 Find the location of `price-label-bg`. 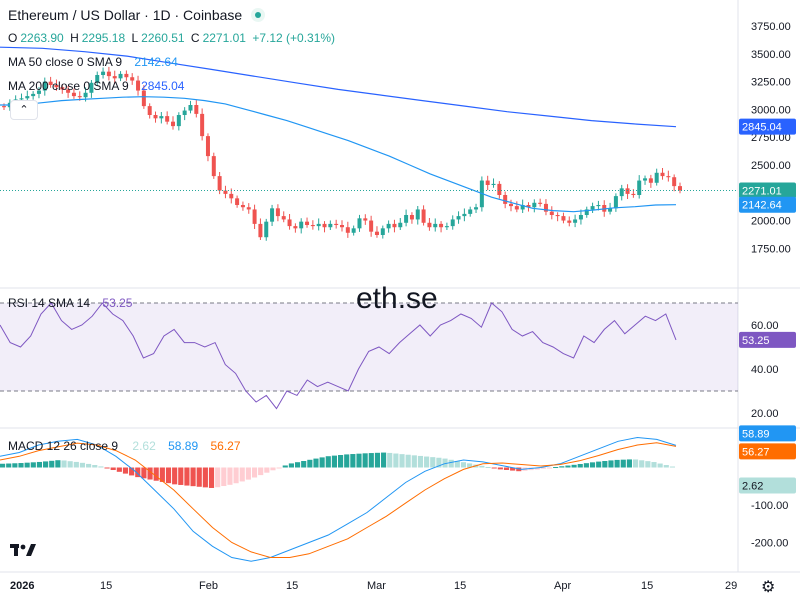

price-label-bg is located at coordinates (767, 190).